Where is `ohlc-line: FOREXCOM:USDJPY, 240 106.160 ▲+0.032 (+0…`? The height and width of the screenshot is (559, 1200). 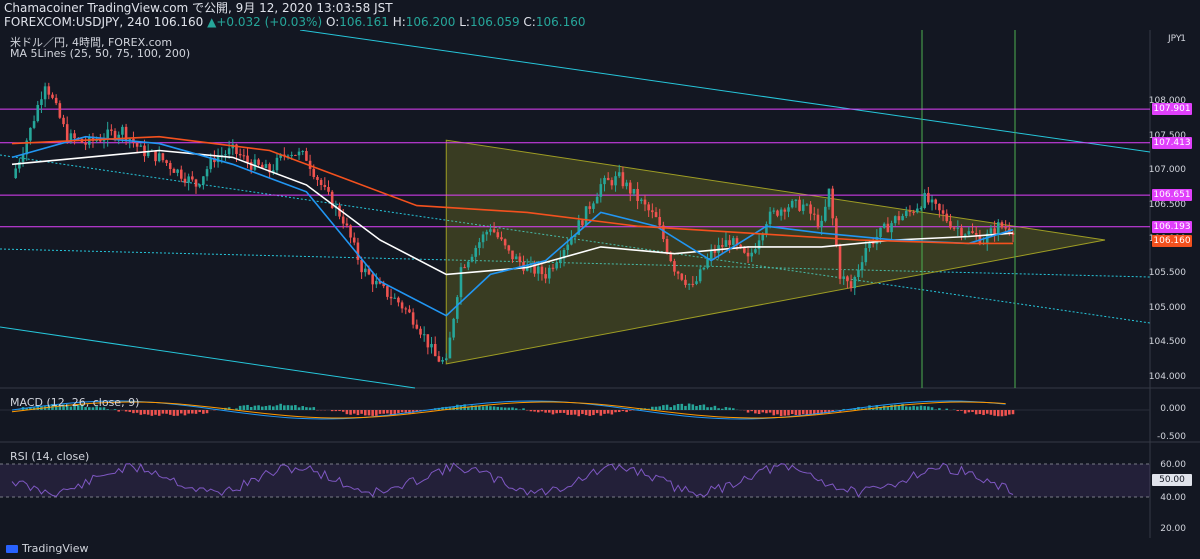
ohlc-line: FOREXCOM:USDJPY, 240 106.160 ▲+0.032 (+0… is located at coordinates (294, 22).